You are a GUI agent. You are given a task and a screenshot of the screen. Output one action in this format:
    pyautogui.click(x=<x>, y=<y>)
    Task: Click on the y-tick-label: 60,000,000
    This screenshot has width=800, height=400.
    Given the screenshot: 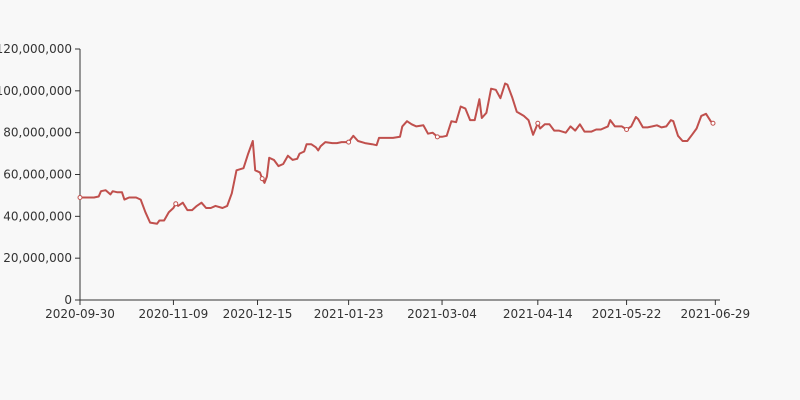 What is the action you would take?
    pyautogui.click(x=37, y=175)
    